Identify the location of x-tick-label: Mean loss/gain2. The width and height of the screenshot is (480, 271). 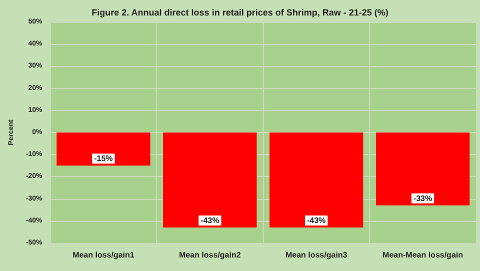
(210, 255).